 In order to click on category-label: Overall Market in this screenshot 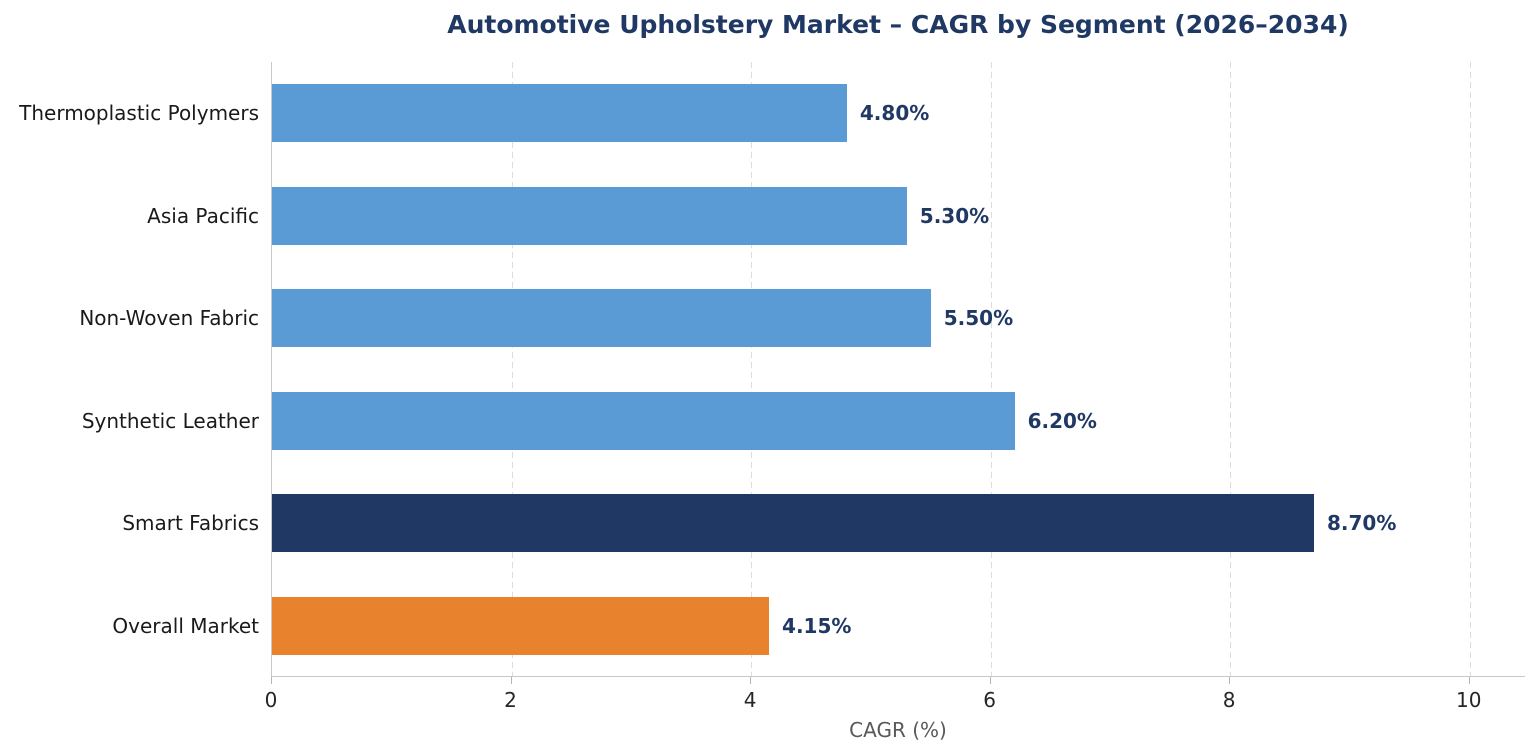, I will do `click(185, 625)`.